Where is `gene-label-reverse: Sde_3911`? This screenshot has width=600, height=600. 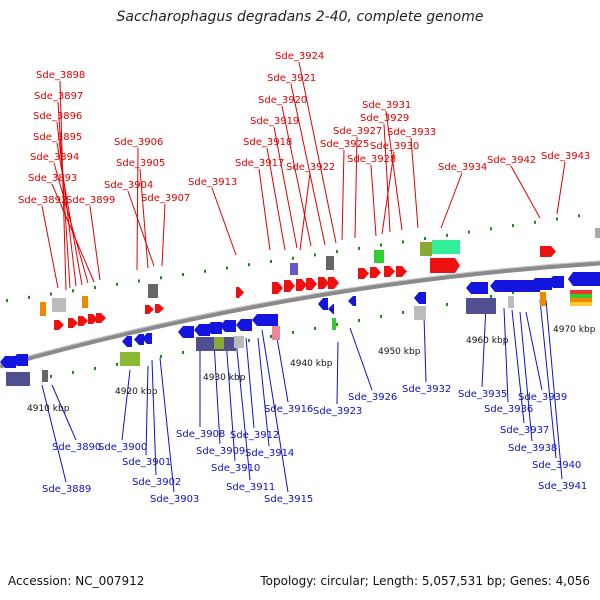 gene-label-reverse: Sde_3911 is located at coordinates (250, 487).